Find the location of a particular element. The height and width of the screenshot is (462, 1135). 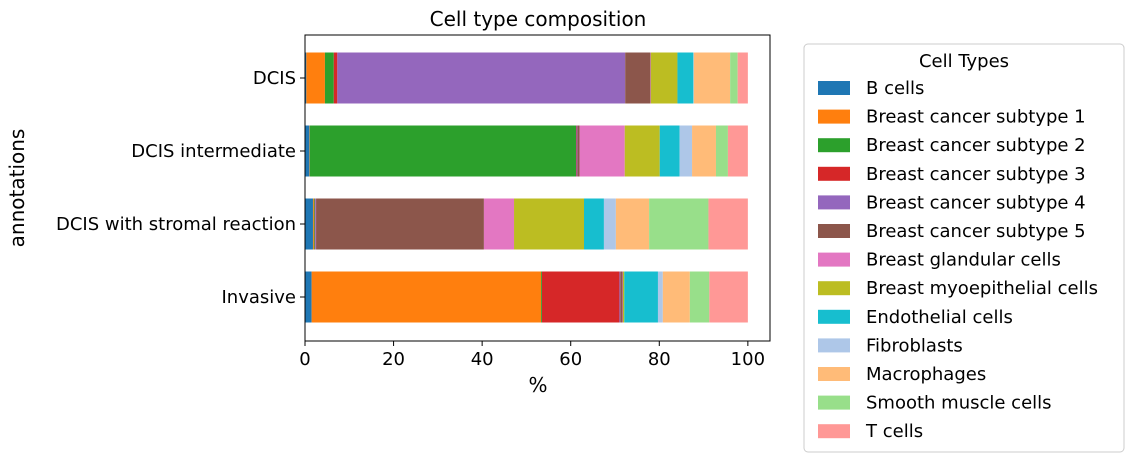

x-tick-label: 80 is located at coordinates (659, 359).